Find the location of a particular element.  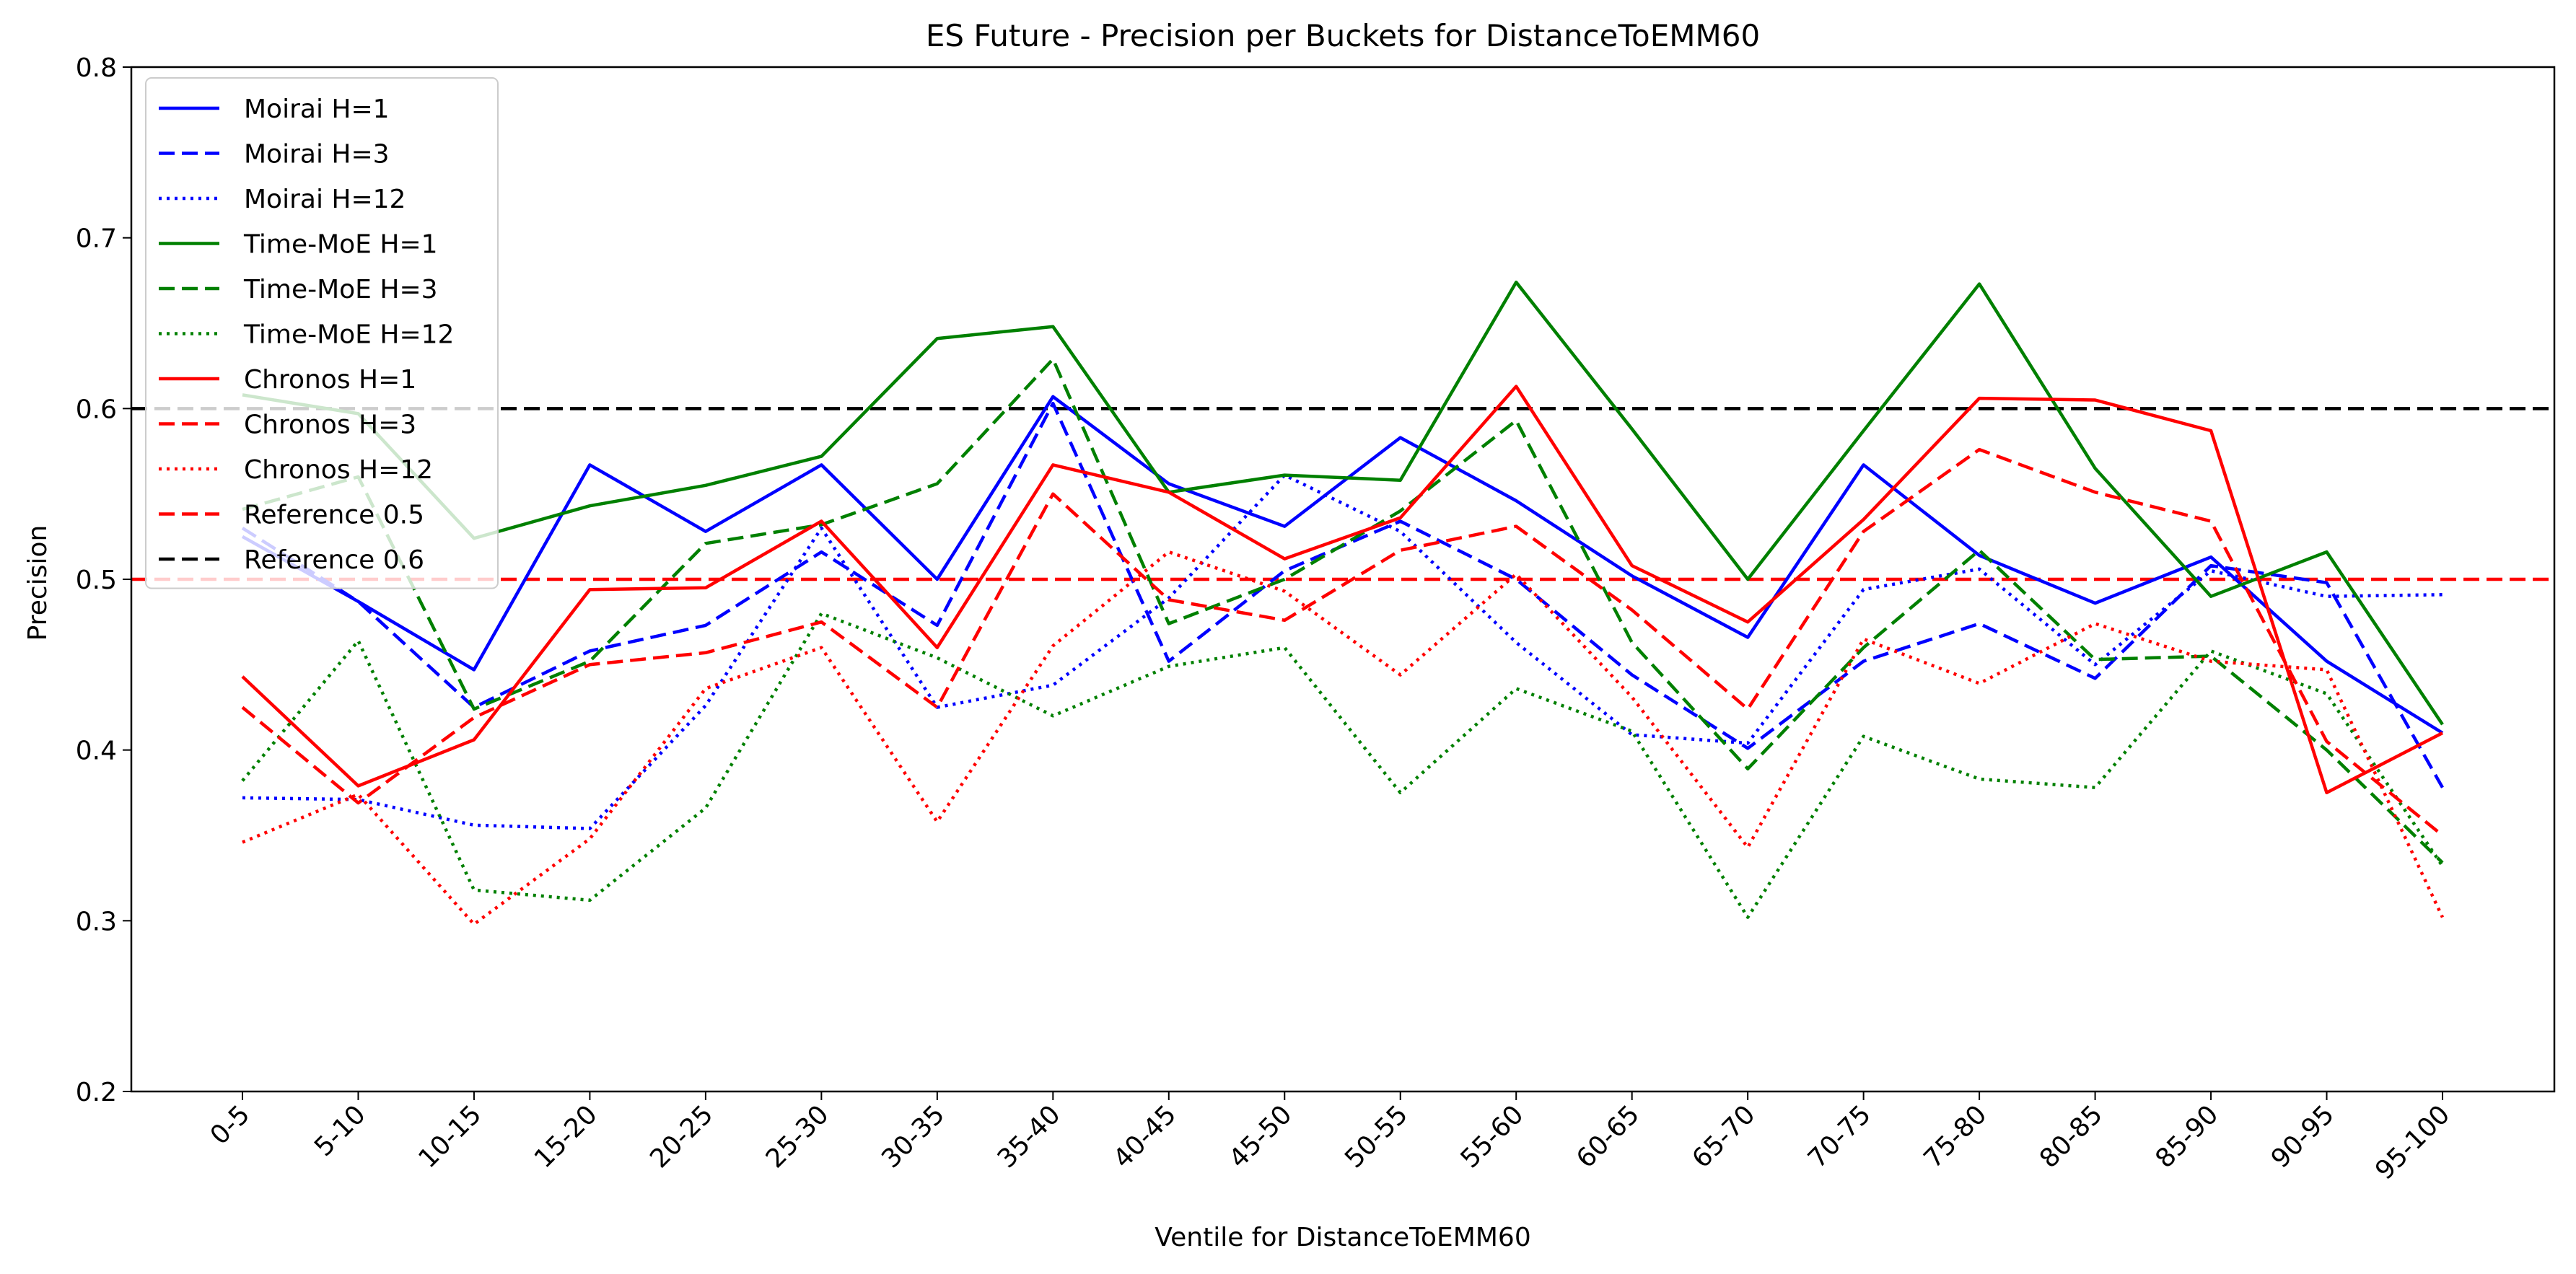

legend-label: Chronos H=1 is located at coordinates (330, 380).